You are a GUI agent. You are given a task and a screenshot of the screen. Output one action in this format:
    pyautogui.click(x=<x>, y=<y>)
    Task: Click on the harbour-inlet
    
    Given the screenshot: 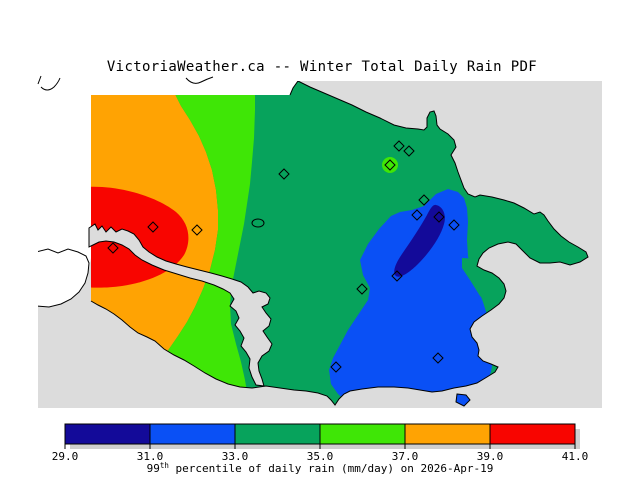 What is the action you would take?
    pyautogui.click(x=180, y=305)
    